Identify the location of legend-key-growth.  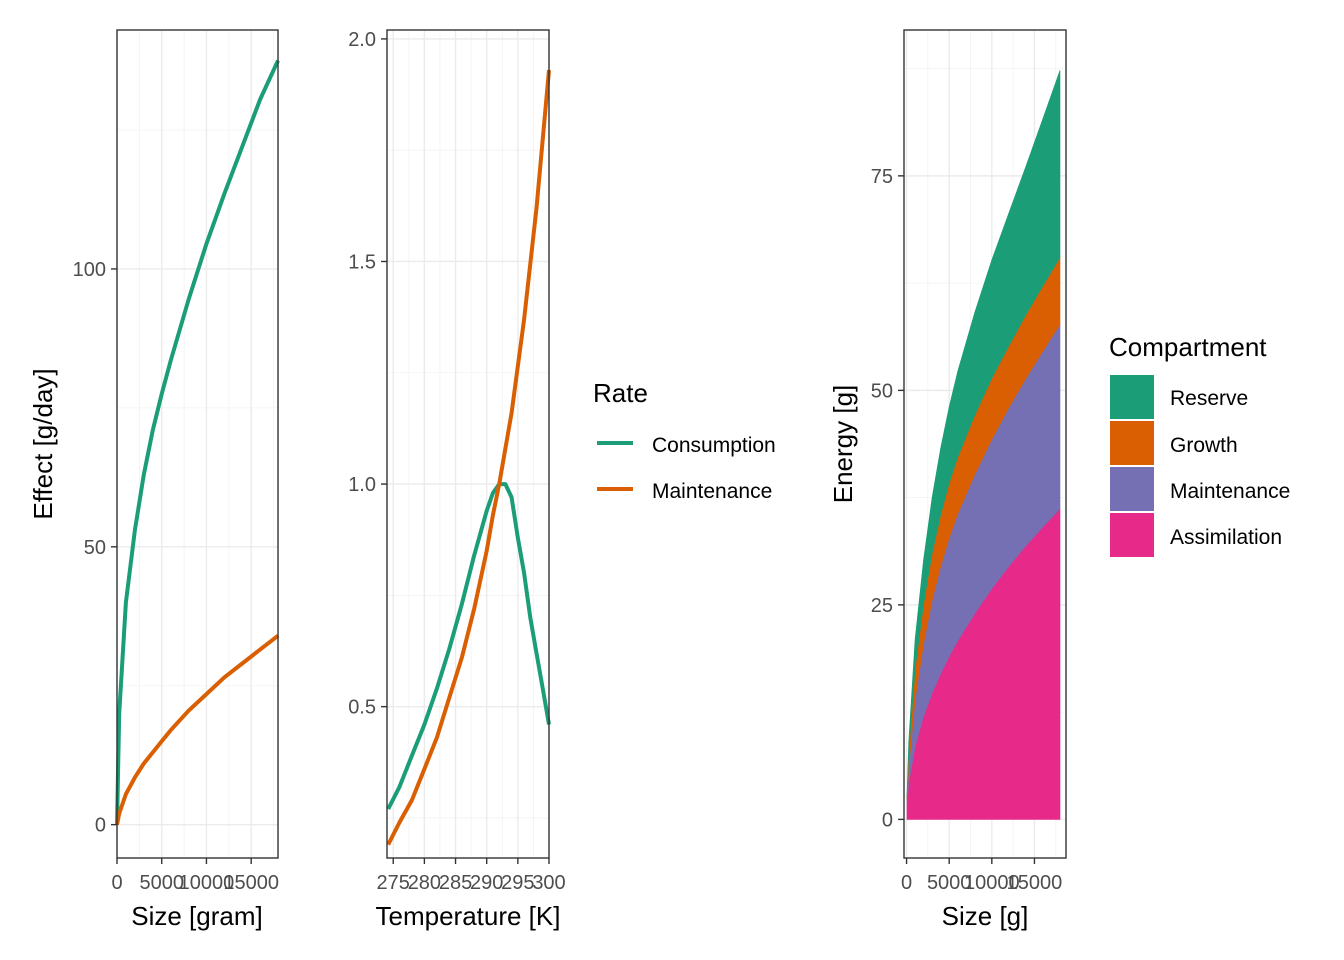
(1132, 443).